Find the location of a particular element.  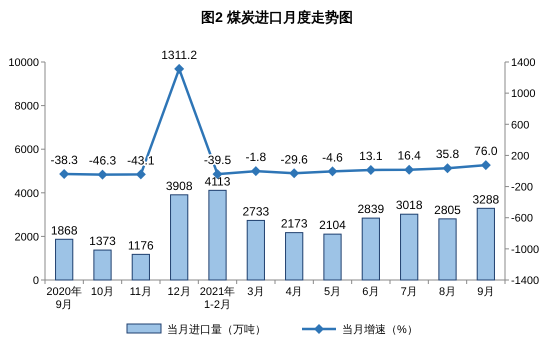

y2-tick-label: 1000 is located at coordinates (523, 94).